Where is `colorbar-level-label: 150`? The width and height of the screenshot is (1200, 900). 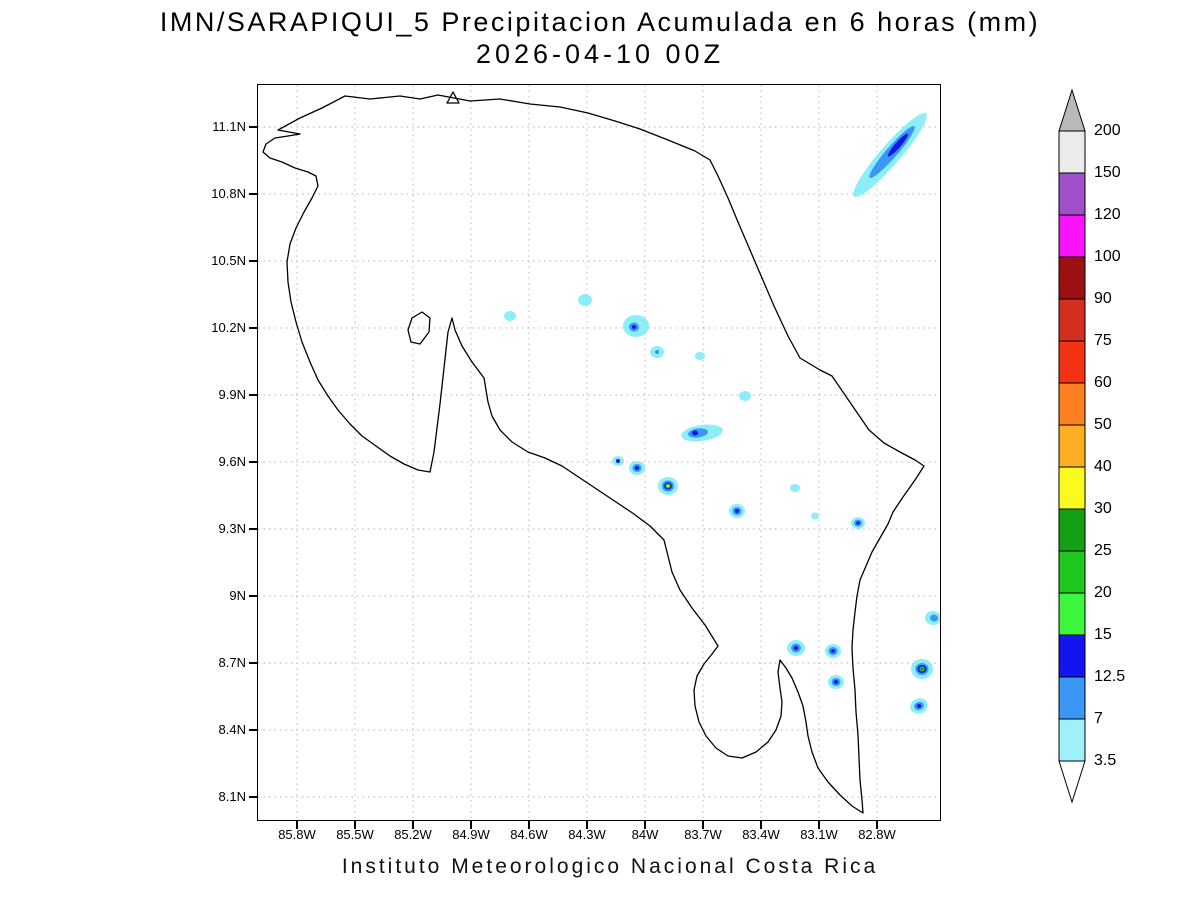 colorbar-level-label: 150 is located at coordinates (1107, 172).